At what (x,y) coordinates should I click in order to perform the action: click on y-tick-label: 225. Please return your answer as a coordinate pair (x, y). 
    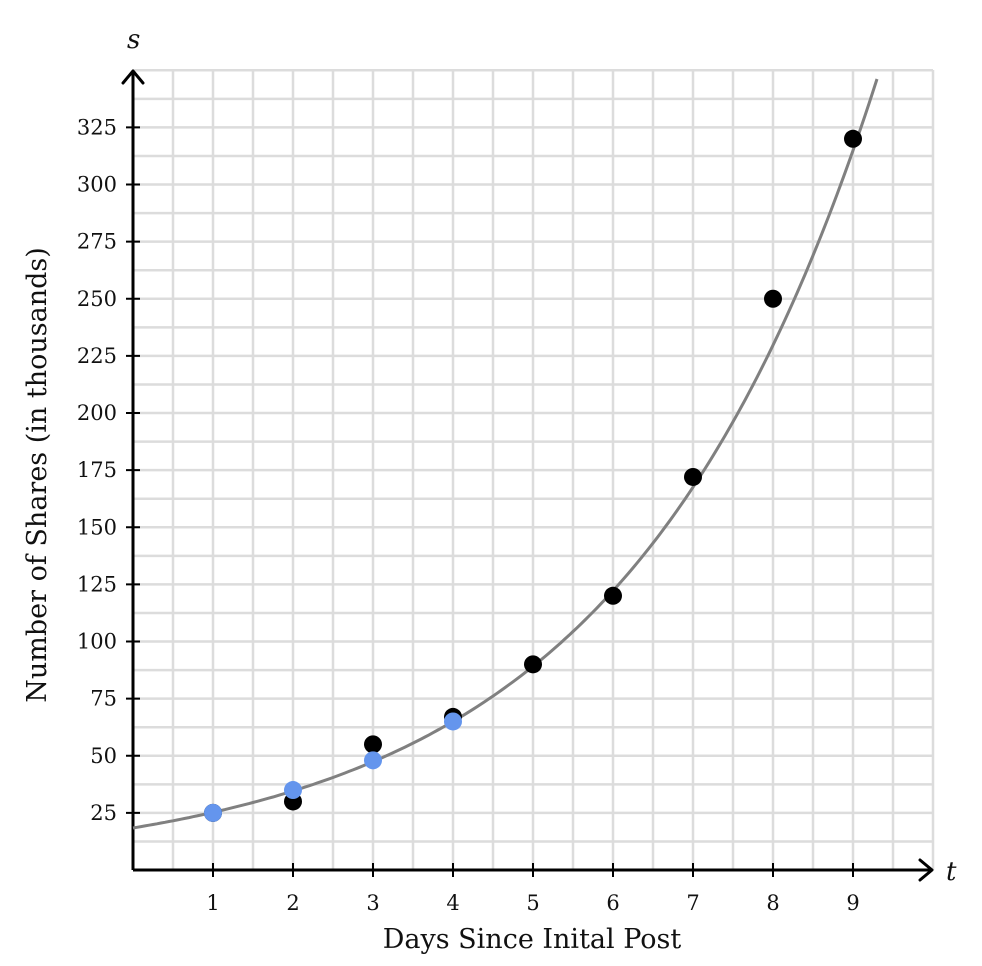
    Looking at the image, I should click on (97, 356).